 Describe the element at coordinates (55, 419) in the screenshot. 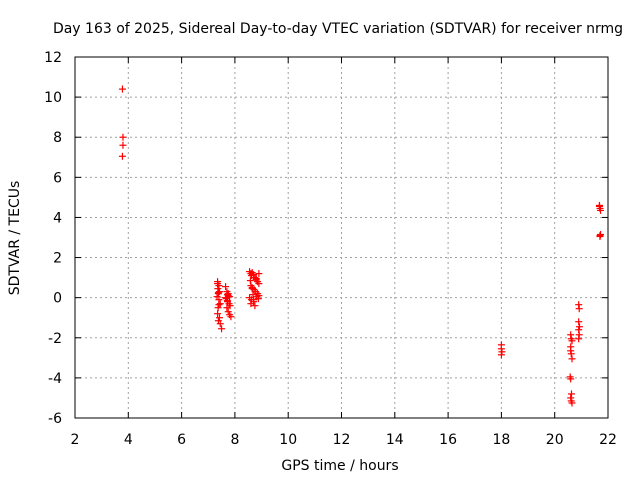

I see `y-tick-label: -6` at that location.